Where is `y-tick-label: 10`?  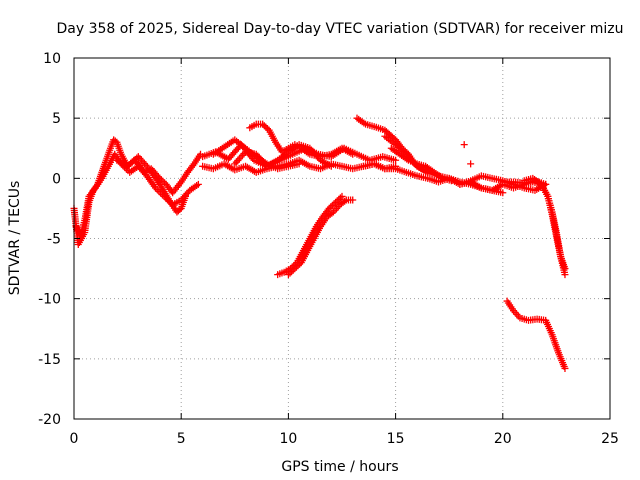 y-tick-label: 10 is located at coordinates (52, 59).